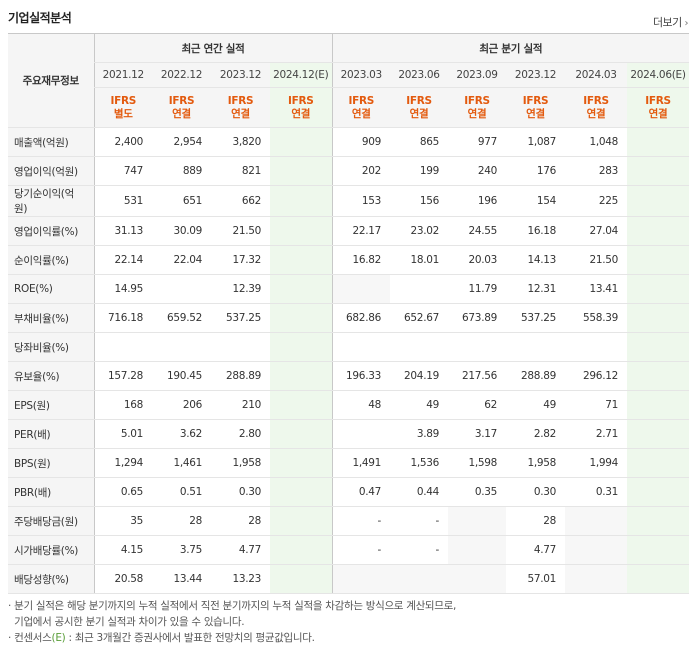 This screenshot has width=694, height=648. What do you see at coordinates (477, 260) in the screenshot?
I see `table-cell: 20.03` at bounding box center [477, 260].